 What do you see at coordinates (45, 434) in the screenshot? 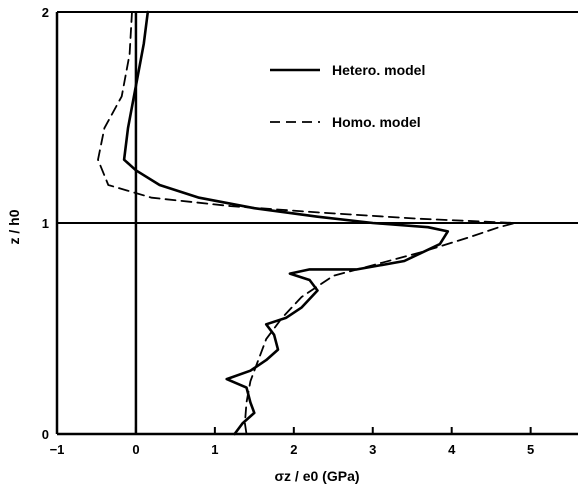
I see `y-tick-label: 0` at bounding box center [45, 434].